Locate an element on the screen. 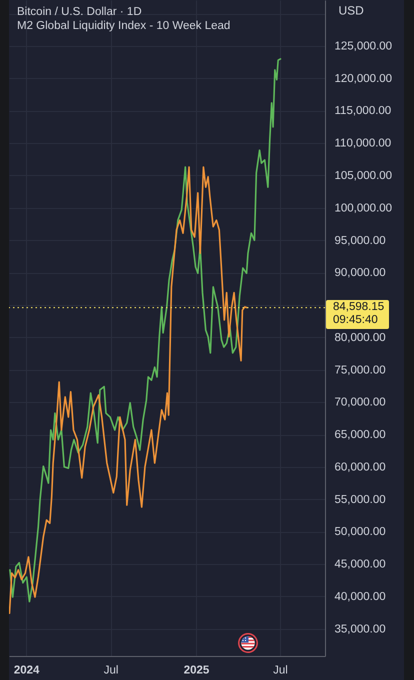  y-tick-label: 110,000.00 is located at coordinates (363, 144).